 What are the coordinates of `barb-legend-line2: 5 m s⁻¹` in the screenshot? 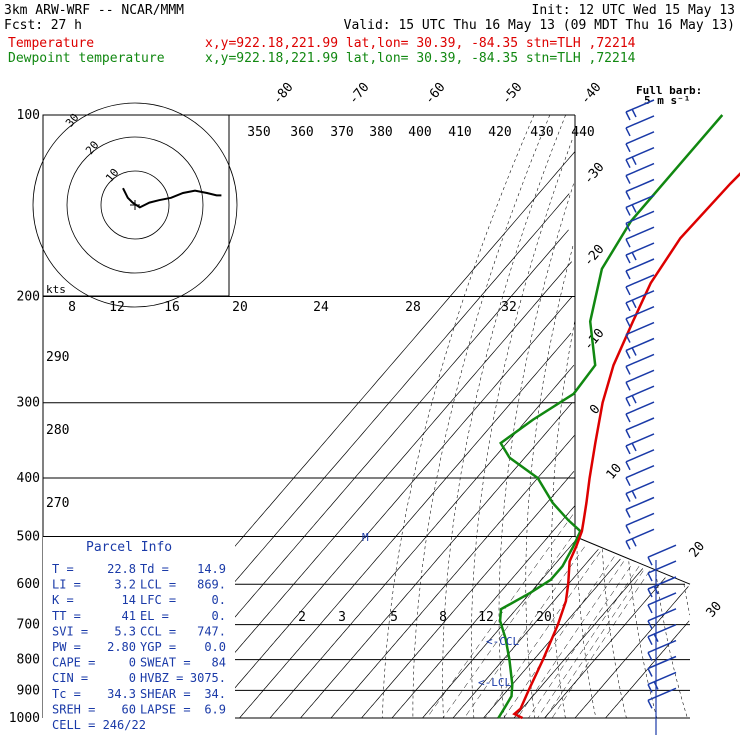 It's located at (667, 100).